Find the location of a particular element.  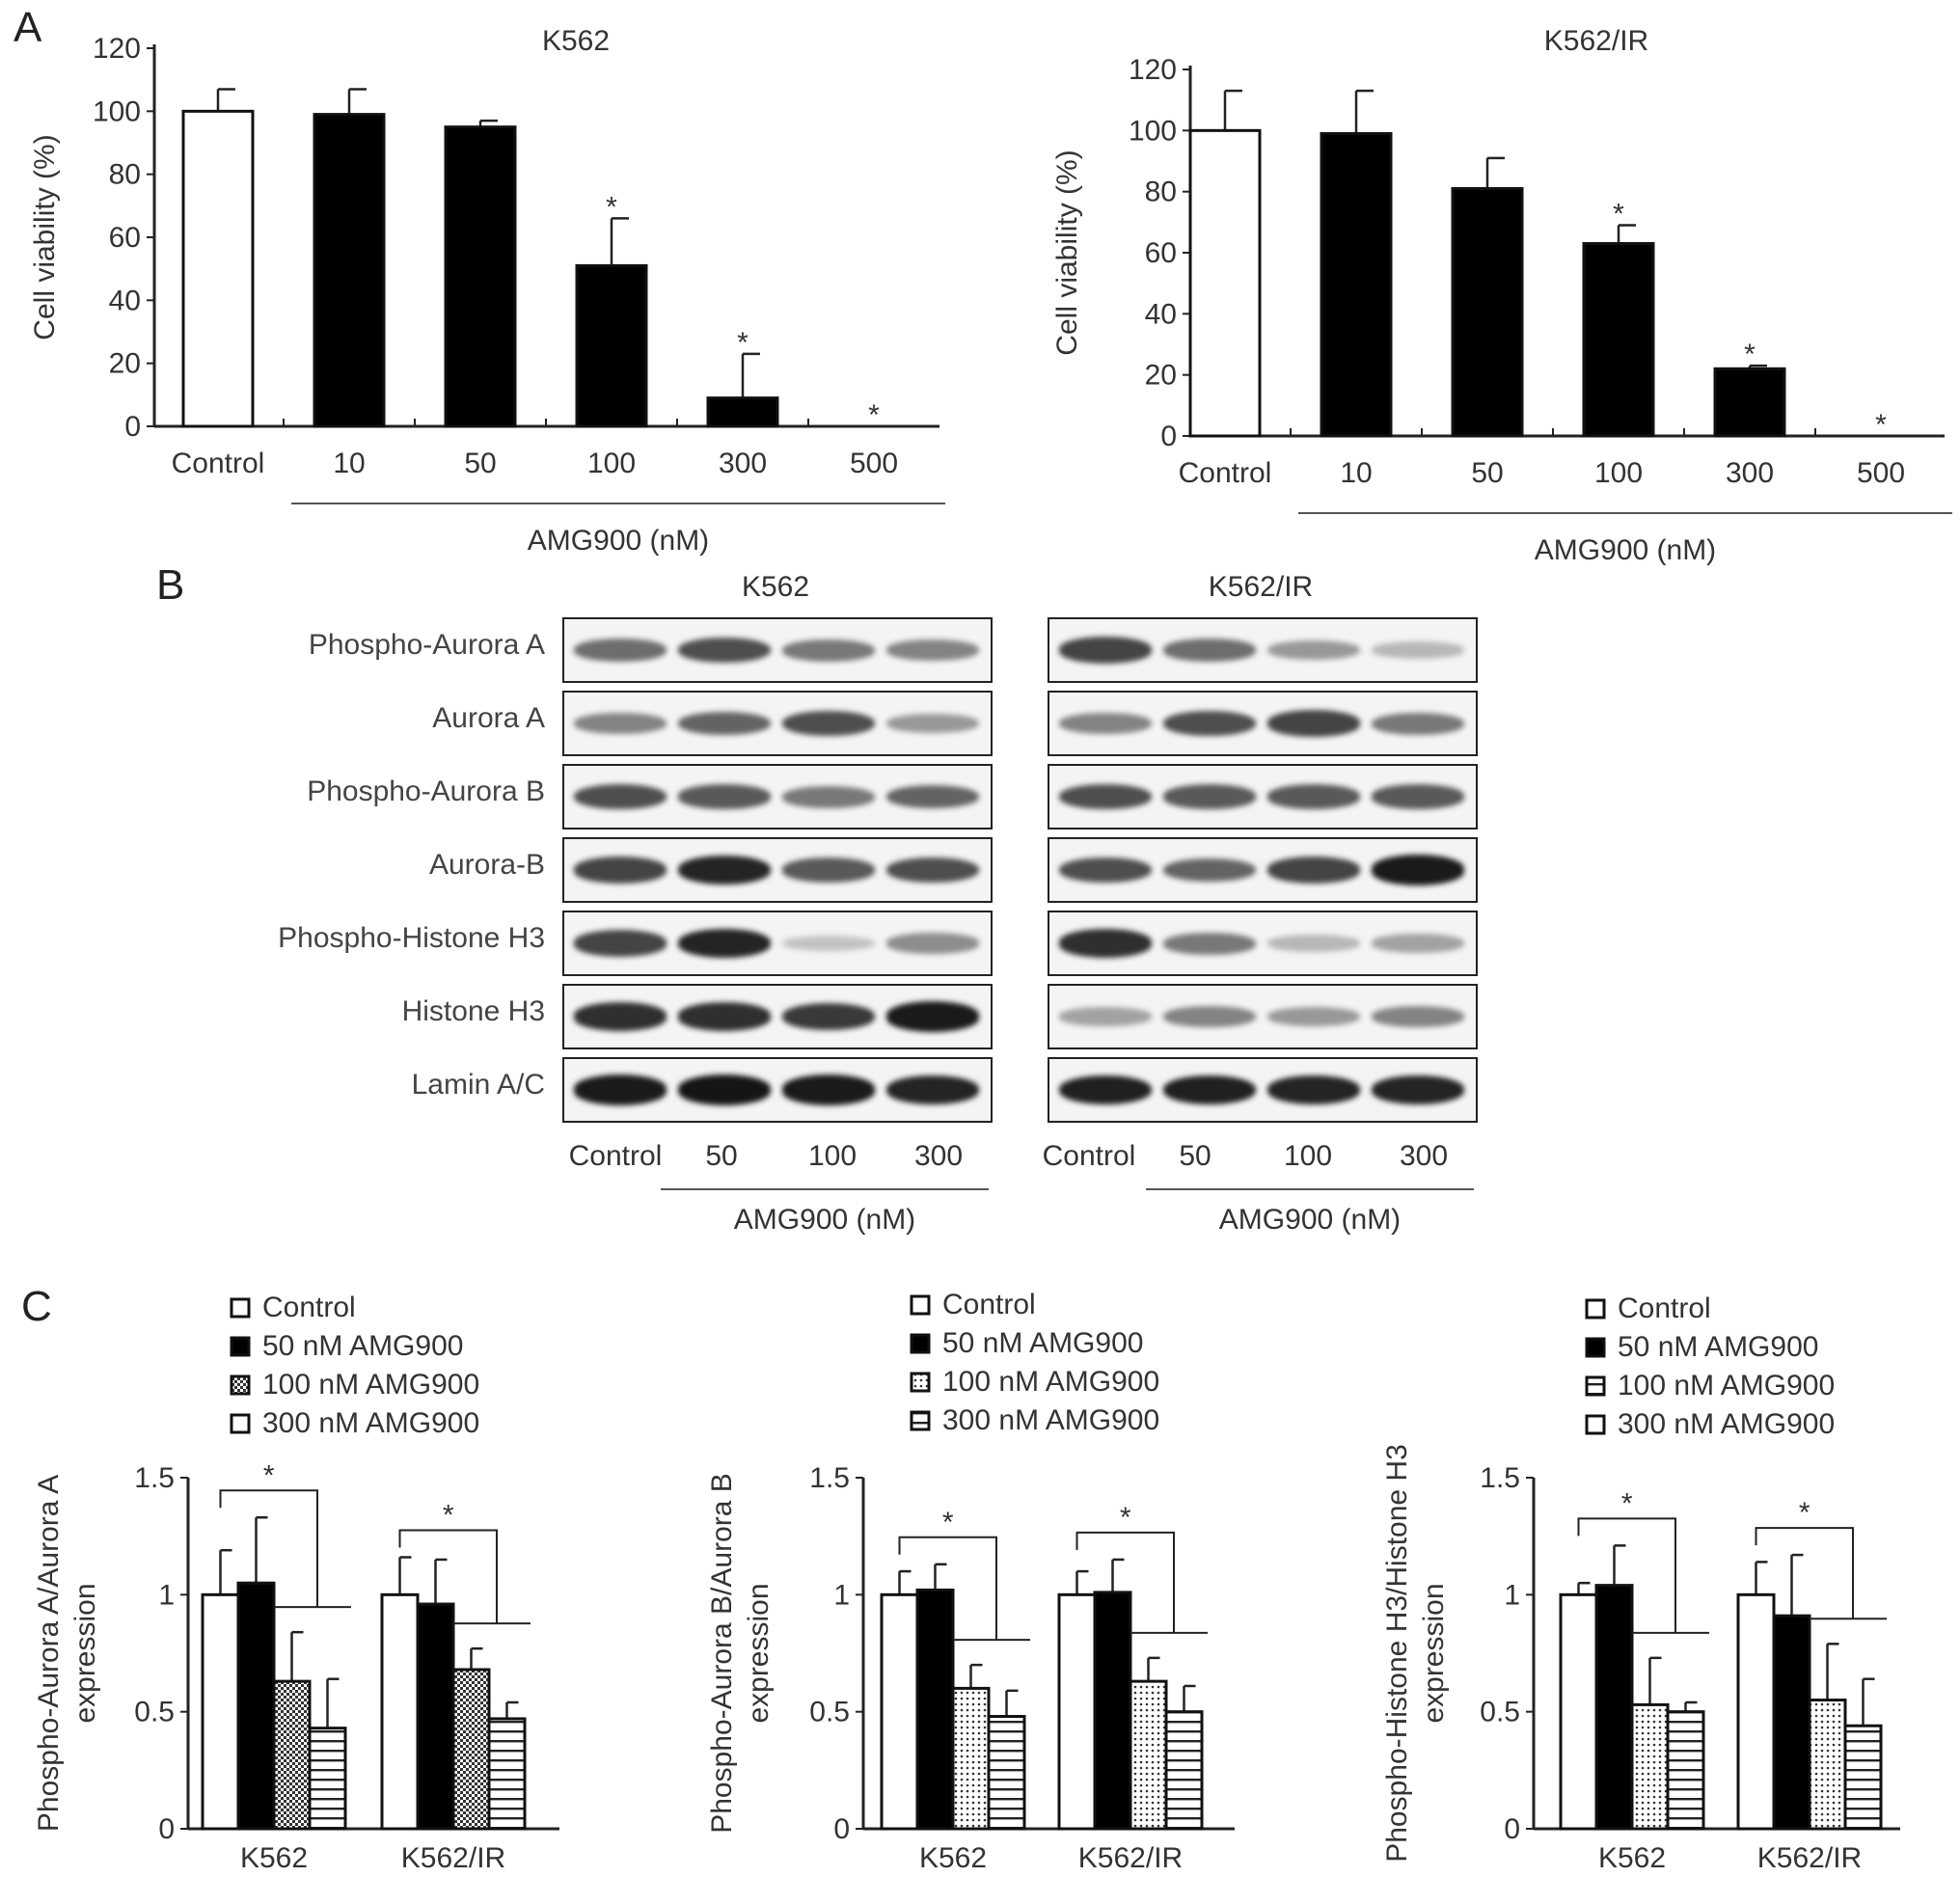

x-tick-label: 500 is located at coordinates (874, 464).